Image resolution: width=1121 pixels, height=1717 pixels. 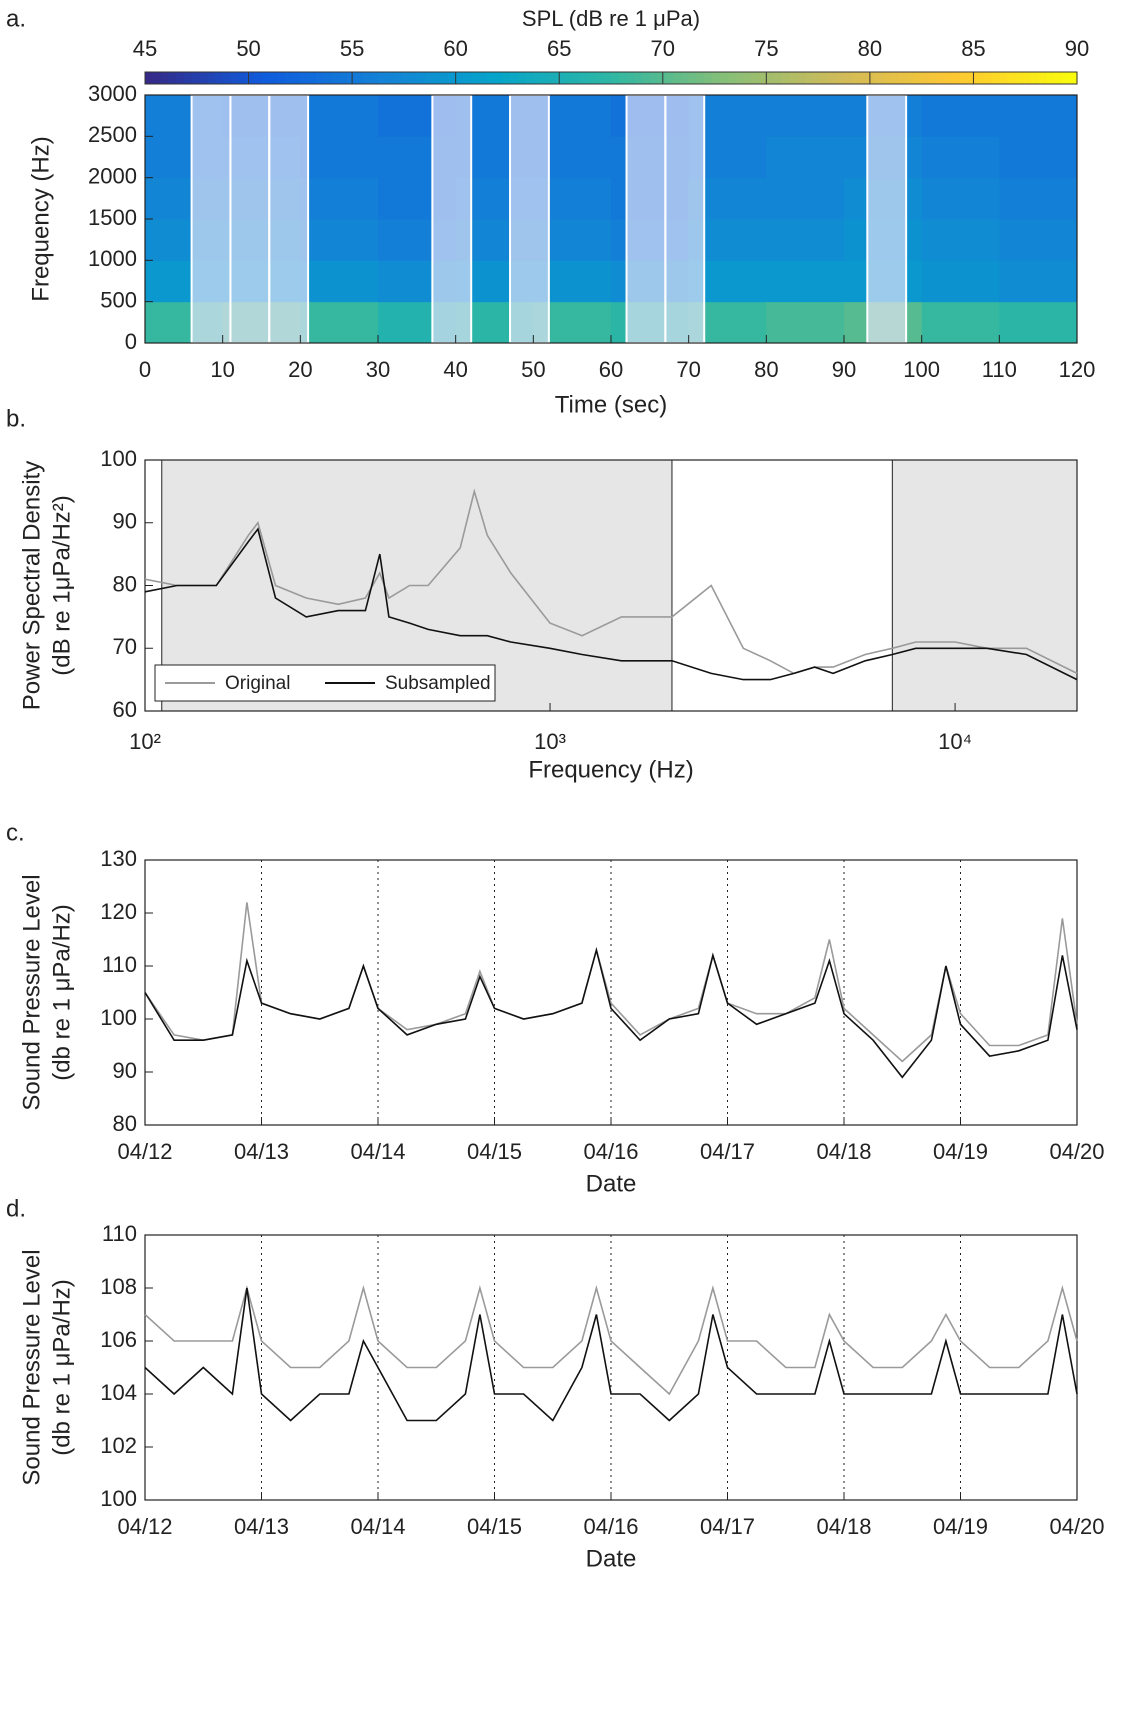 I want to click on x-tick-label: 04/13, so click(x=261, y=1526).